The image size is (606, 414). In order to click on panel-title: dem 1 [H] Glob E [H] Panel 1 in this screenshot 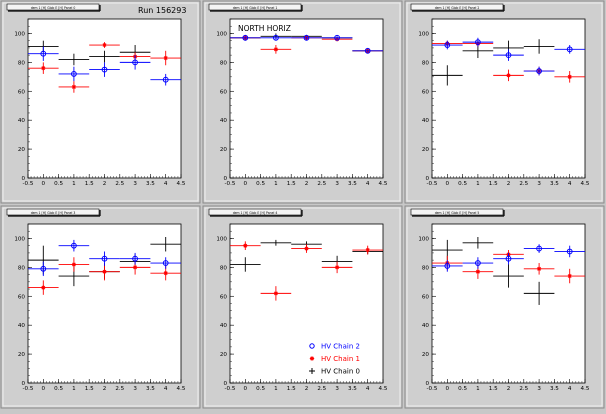, I will do `click(255, 8)`.